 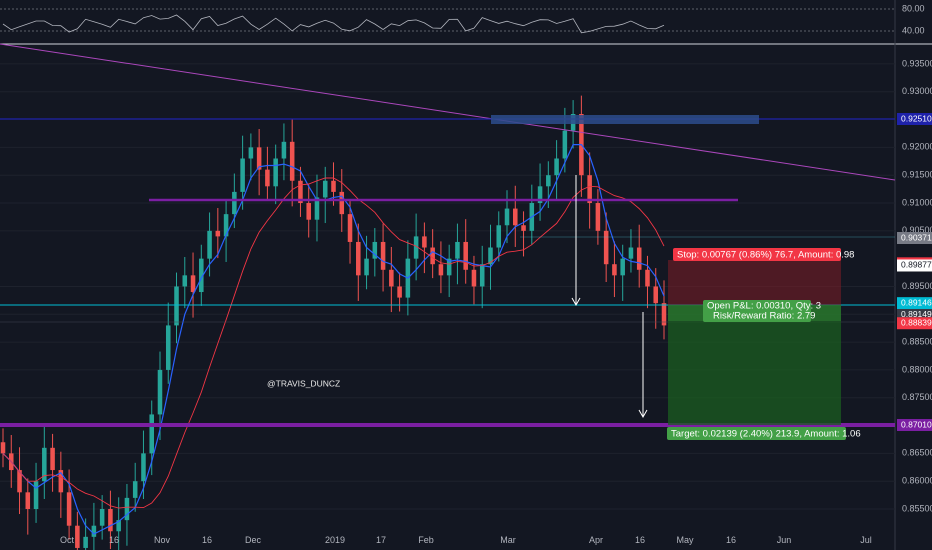 What do you see at coordinates (757, 311) in the screenshot?
I see `pnl-label-box` at bounding box center [757, 311].